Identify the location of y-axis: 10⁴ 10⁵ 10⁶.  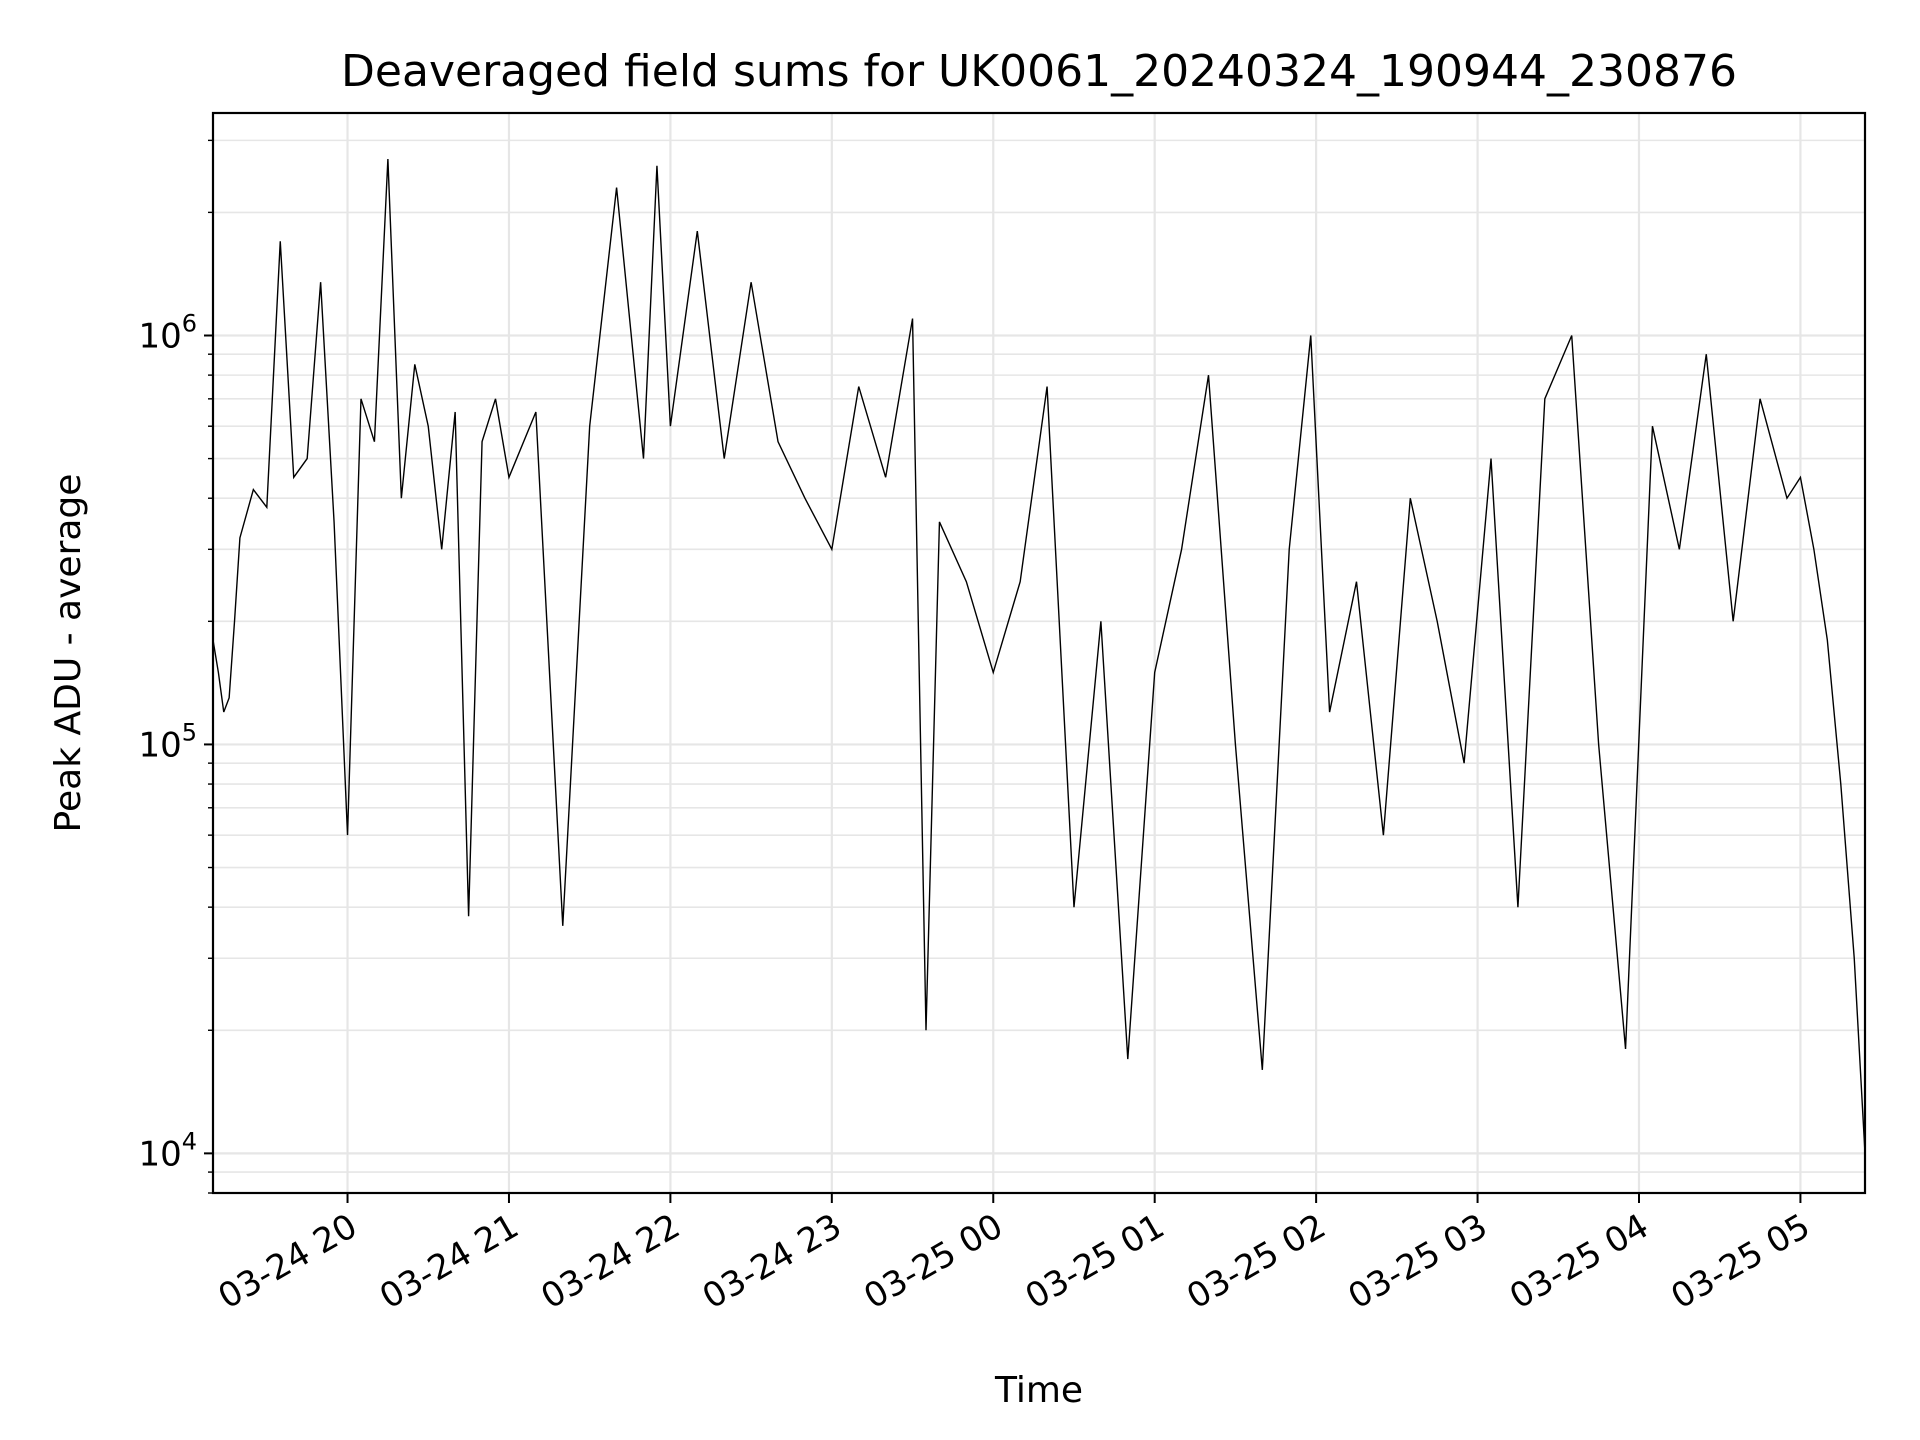
(175, 666).